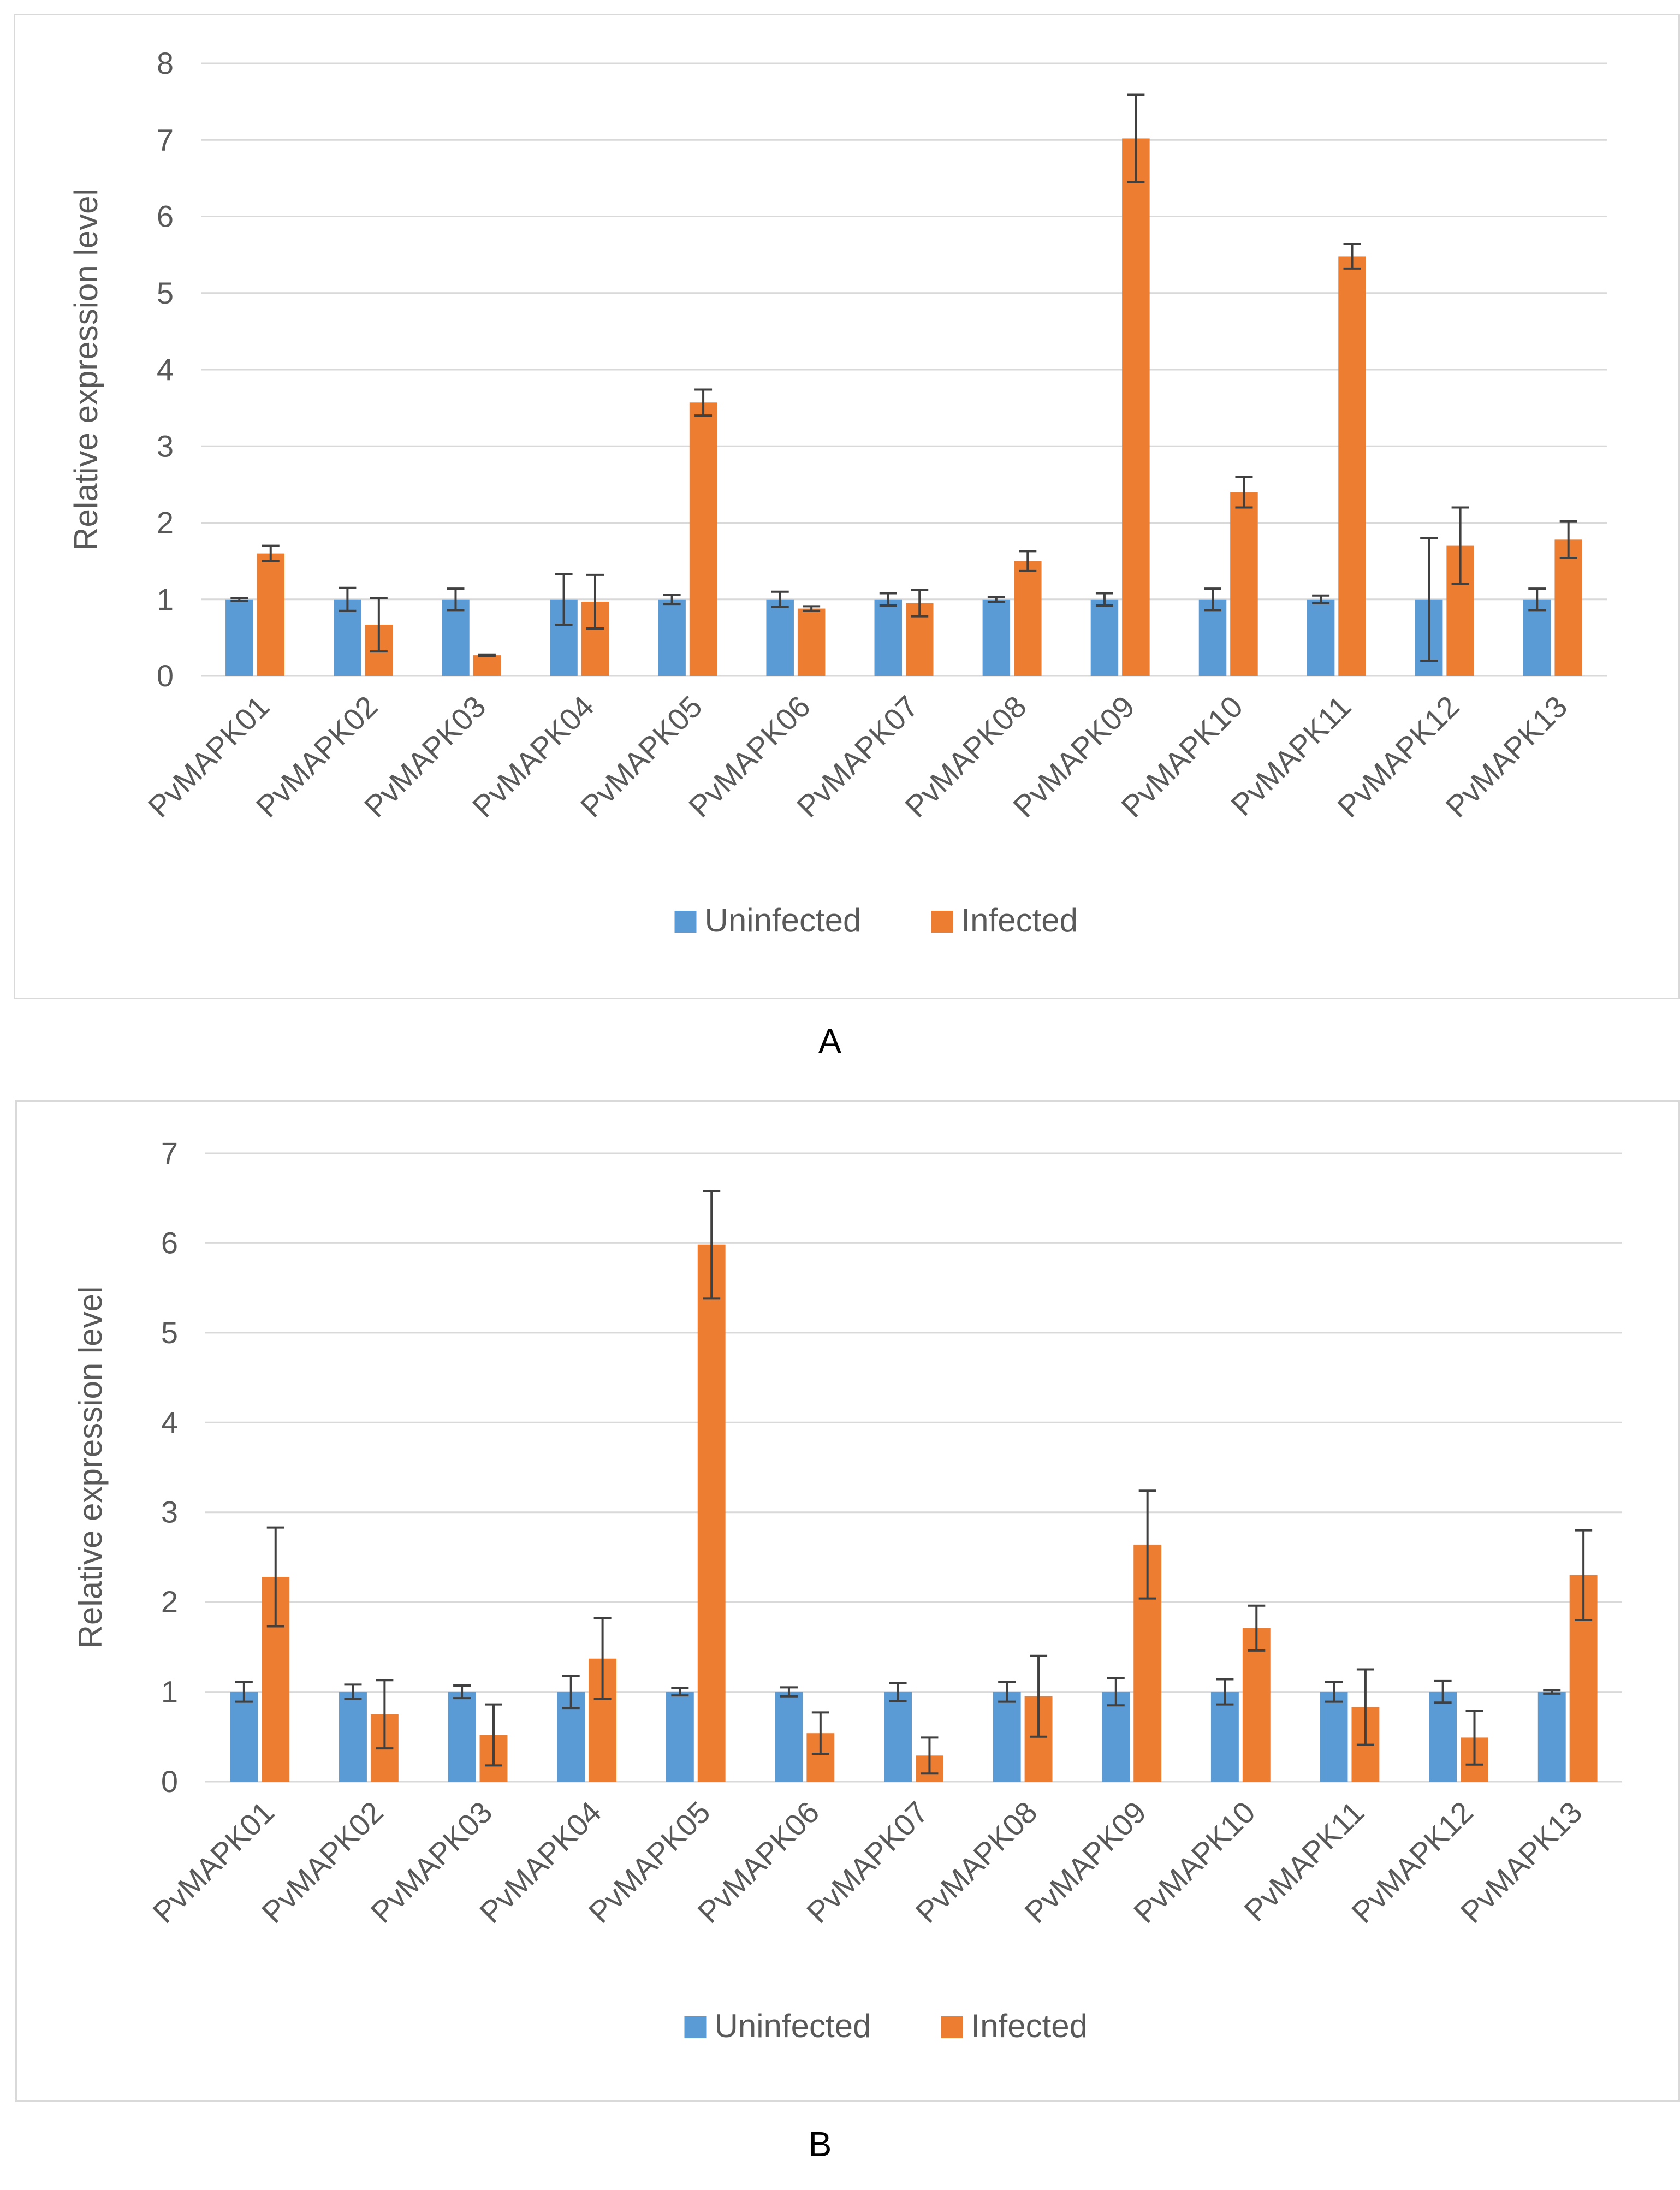  What do you see at coordinates (165, 63) in the screenshot?
I see `y-tick-label: 8` at bounding box center [165, 63].